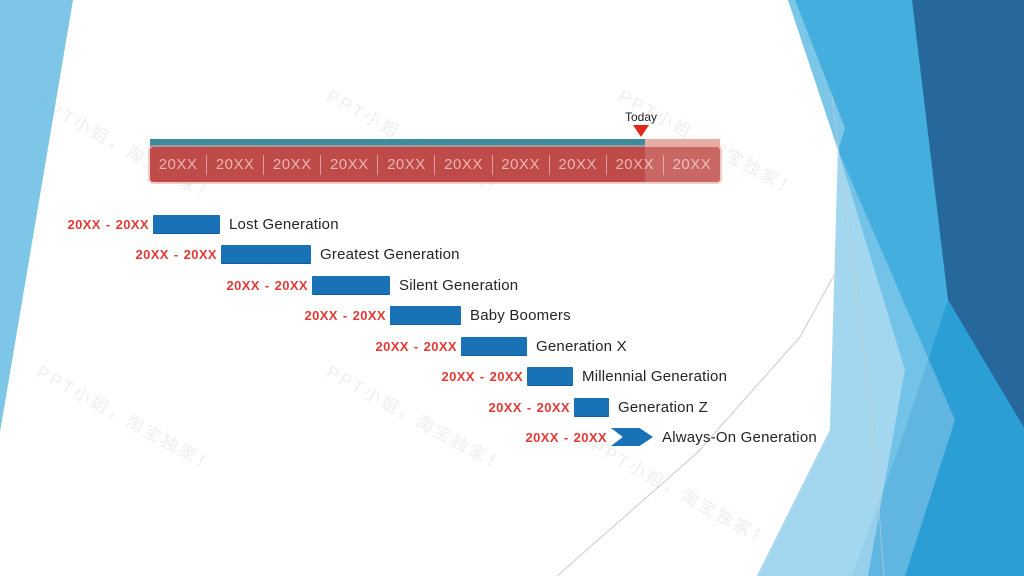  I want to click on year-bar: 20XX 20XX 20XX 20XX 20XX 20XX 20XX 20XX 20XX 20XX, so click(435, 164).